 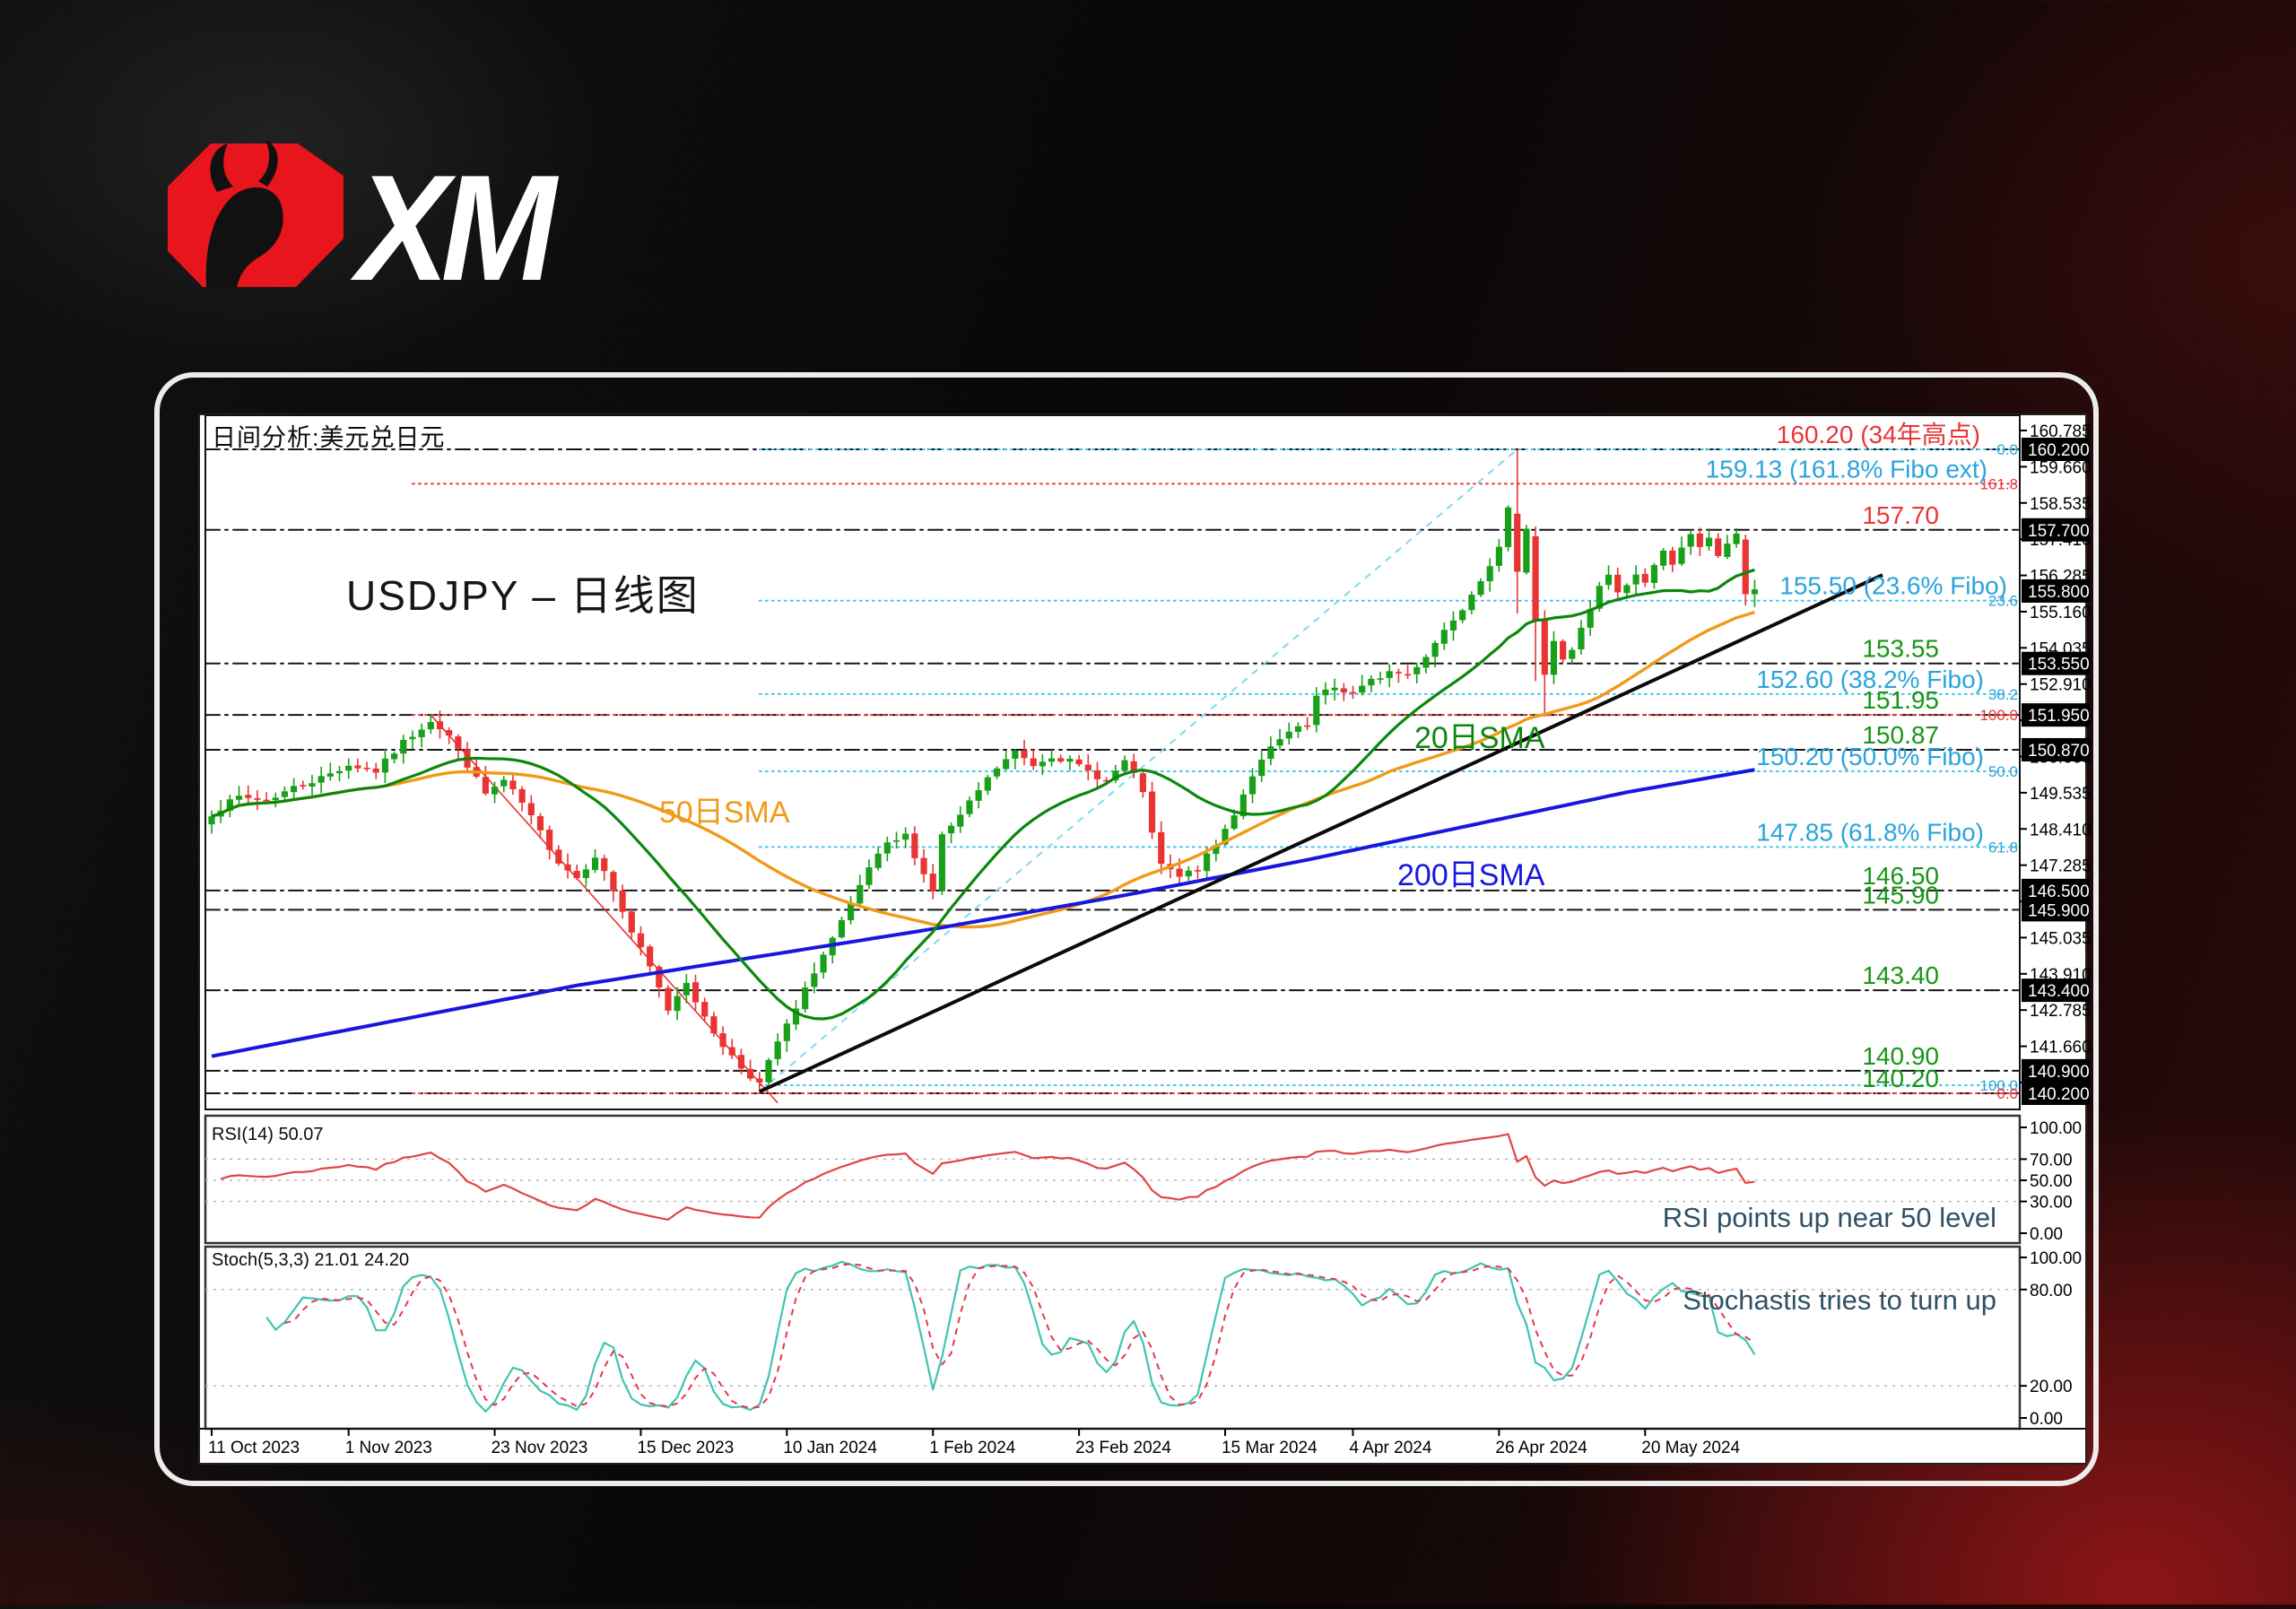 I want to click on sma-200-label: 200日SMA, so click(x=1471, y=875).